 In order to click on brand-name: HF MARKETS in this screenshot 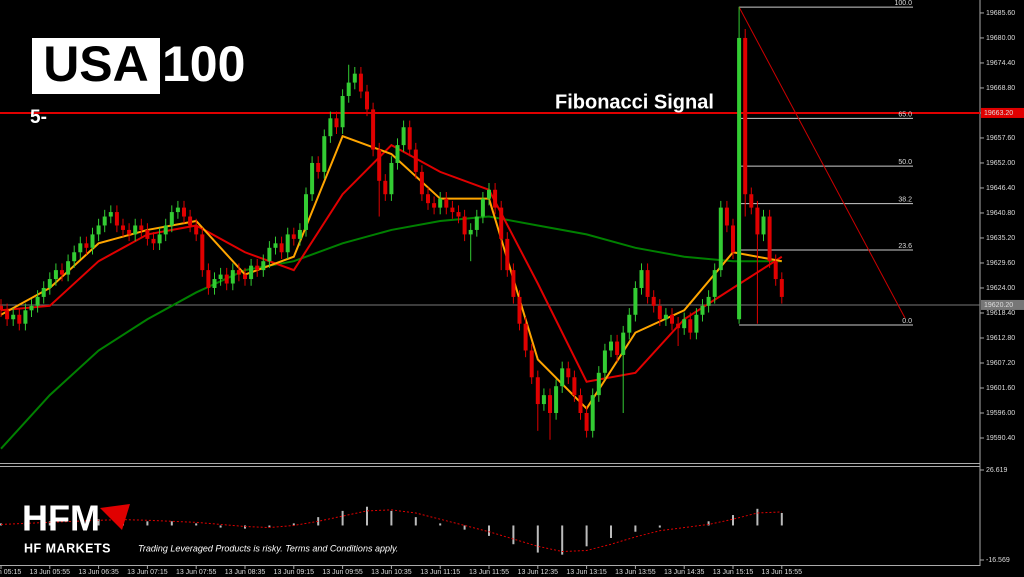, I will do `click(67, 548)`.